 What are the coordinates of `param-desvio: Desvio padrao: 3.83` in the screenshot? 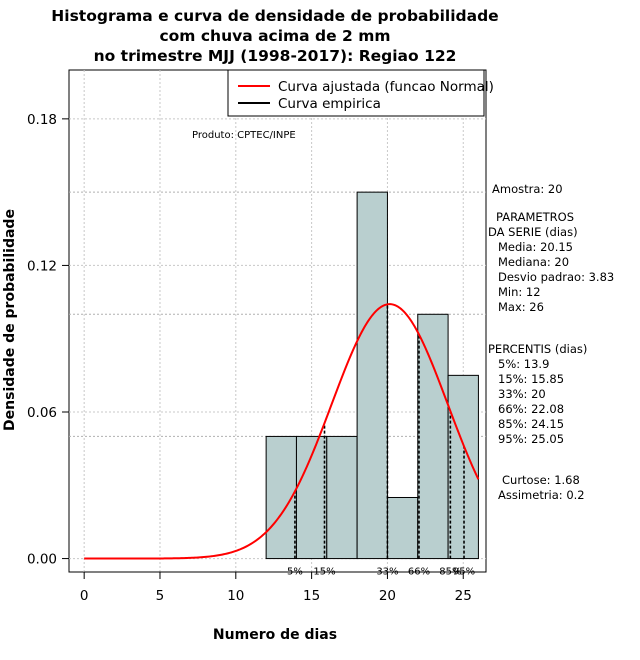 It's located at (556, 277).